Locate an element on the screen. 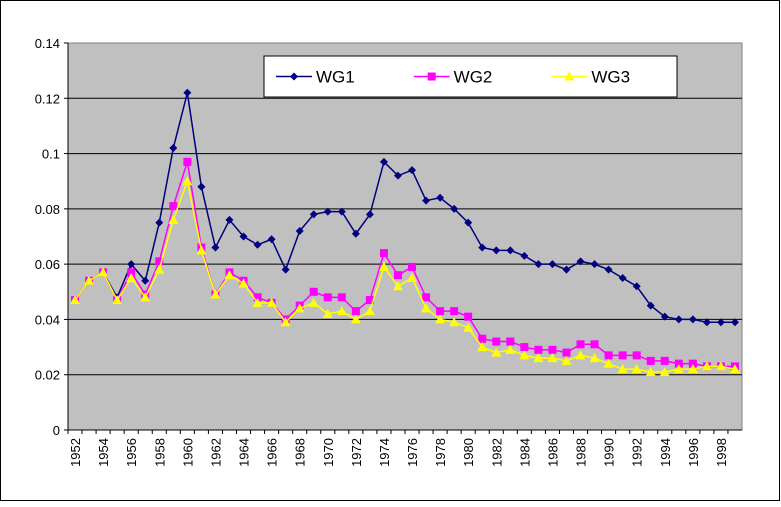 The width and height of the screenshot is (781, 507). x-tick-label: 1990 is located at coordinates (609, 452).